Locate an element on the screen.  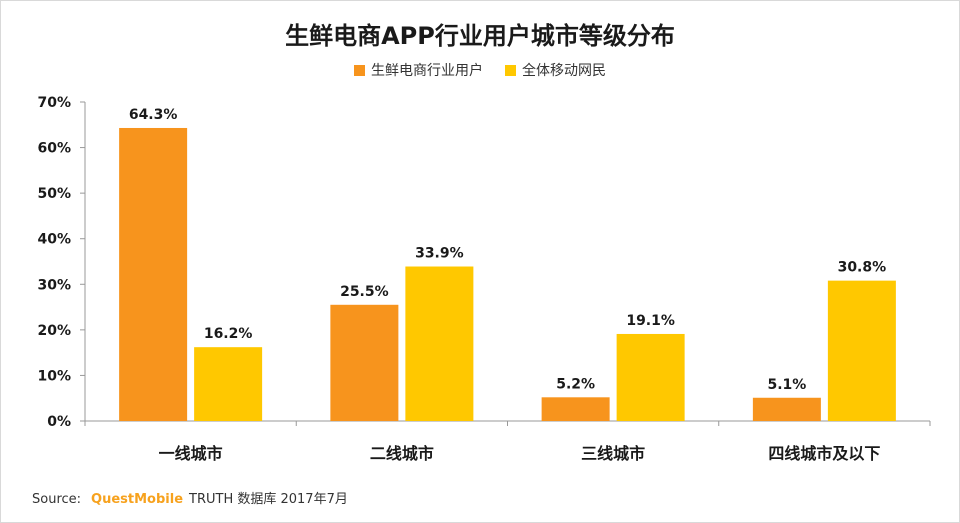
data-label: 25.5% is located at coordinates (364, 292).